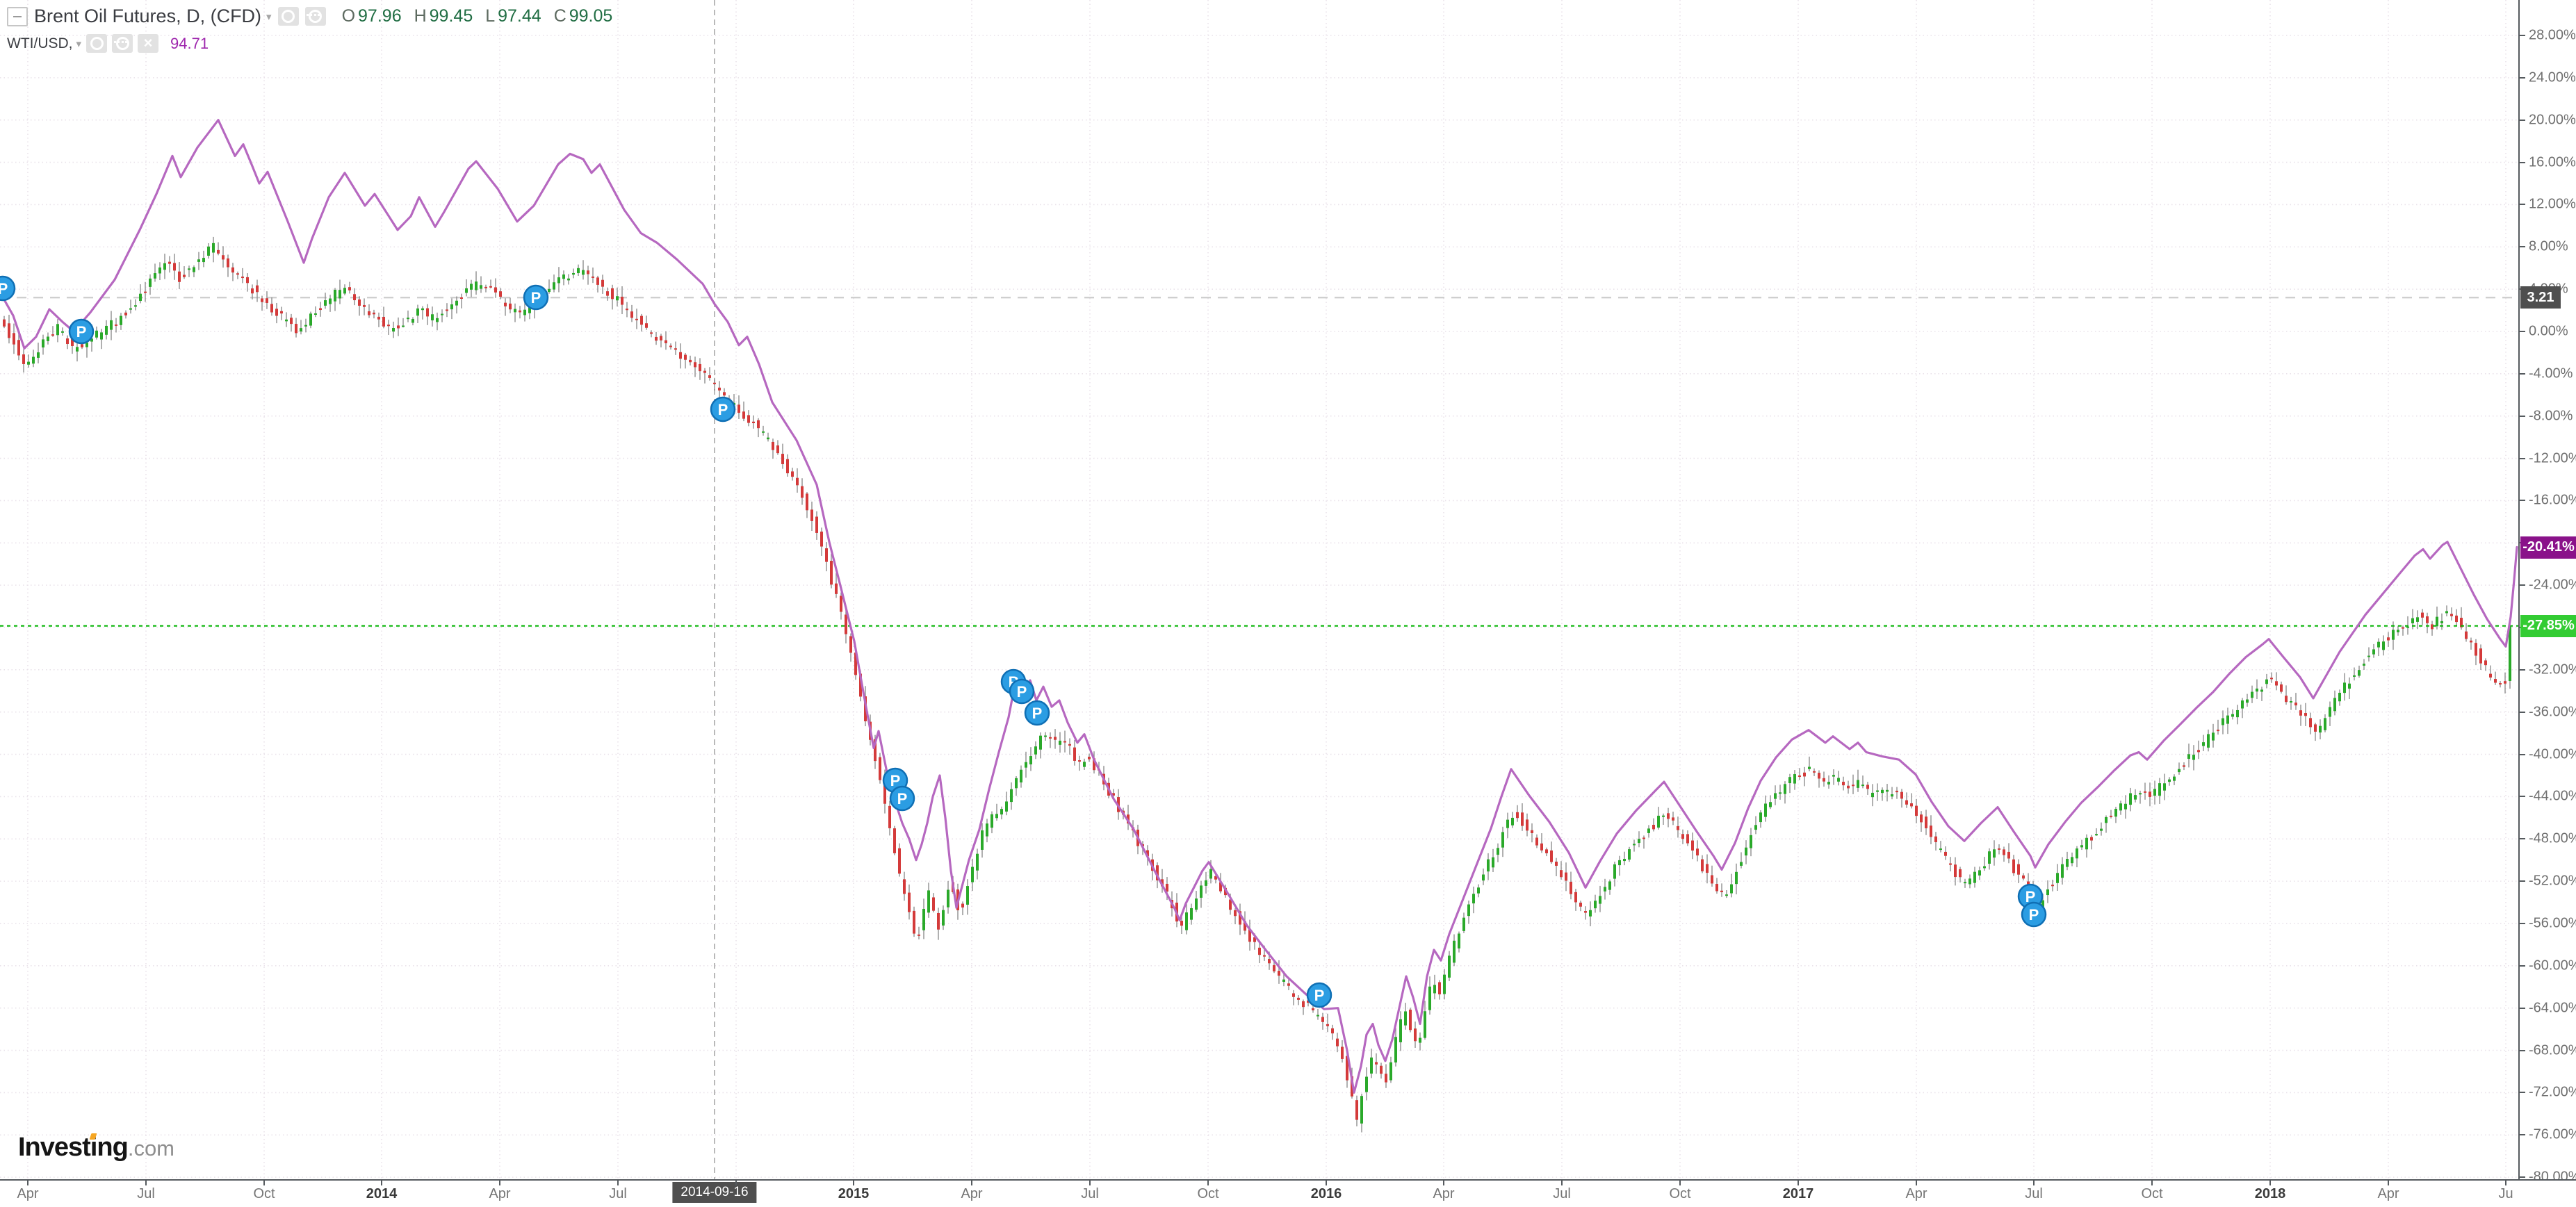  I want to click on y-axis-label: -24.00%, so click(2552, 585).